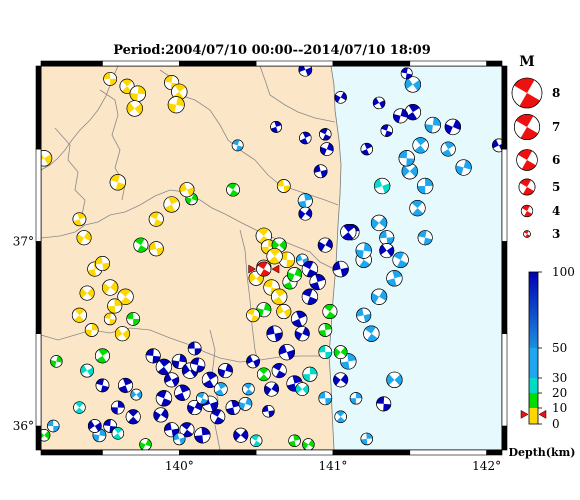  Describe the element at coordinates (556, 127) in the screenshot. I see `magnitude-legend-label: 7` at that location.